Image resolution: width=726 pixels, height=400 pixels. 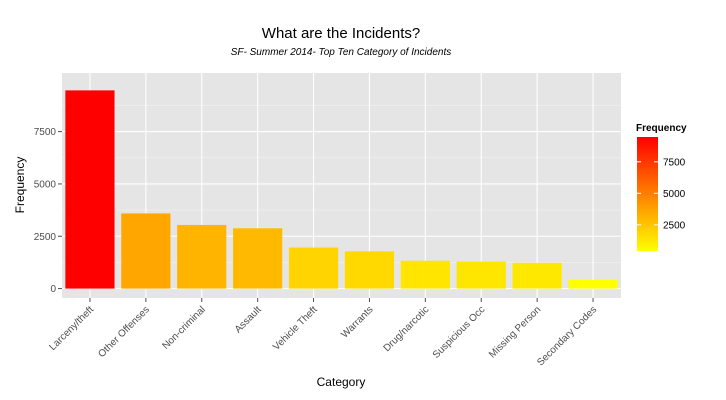 I want to click on chart-title: What are the Incidents?, so click(x=341, y=33).